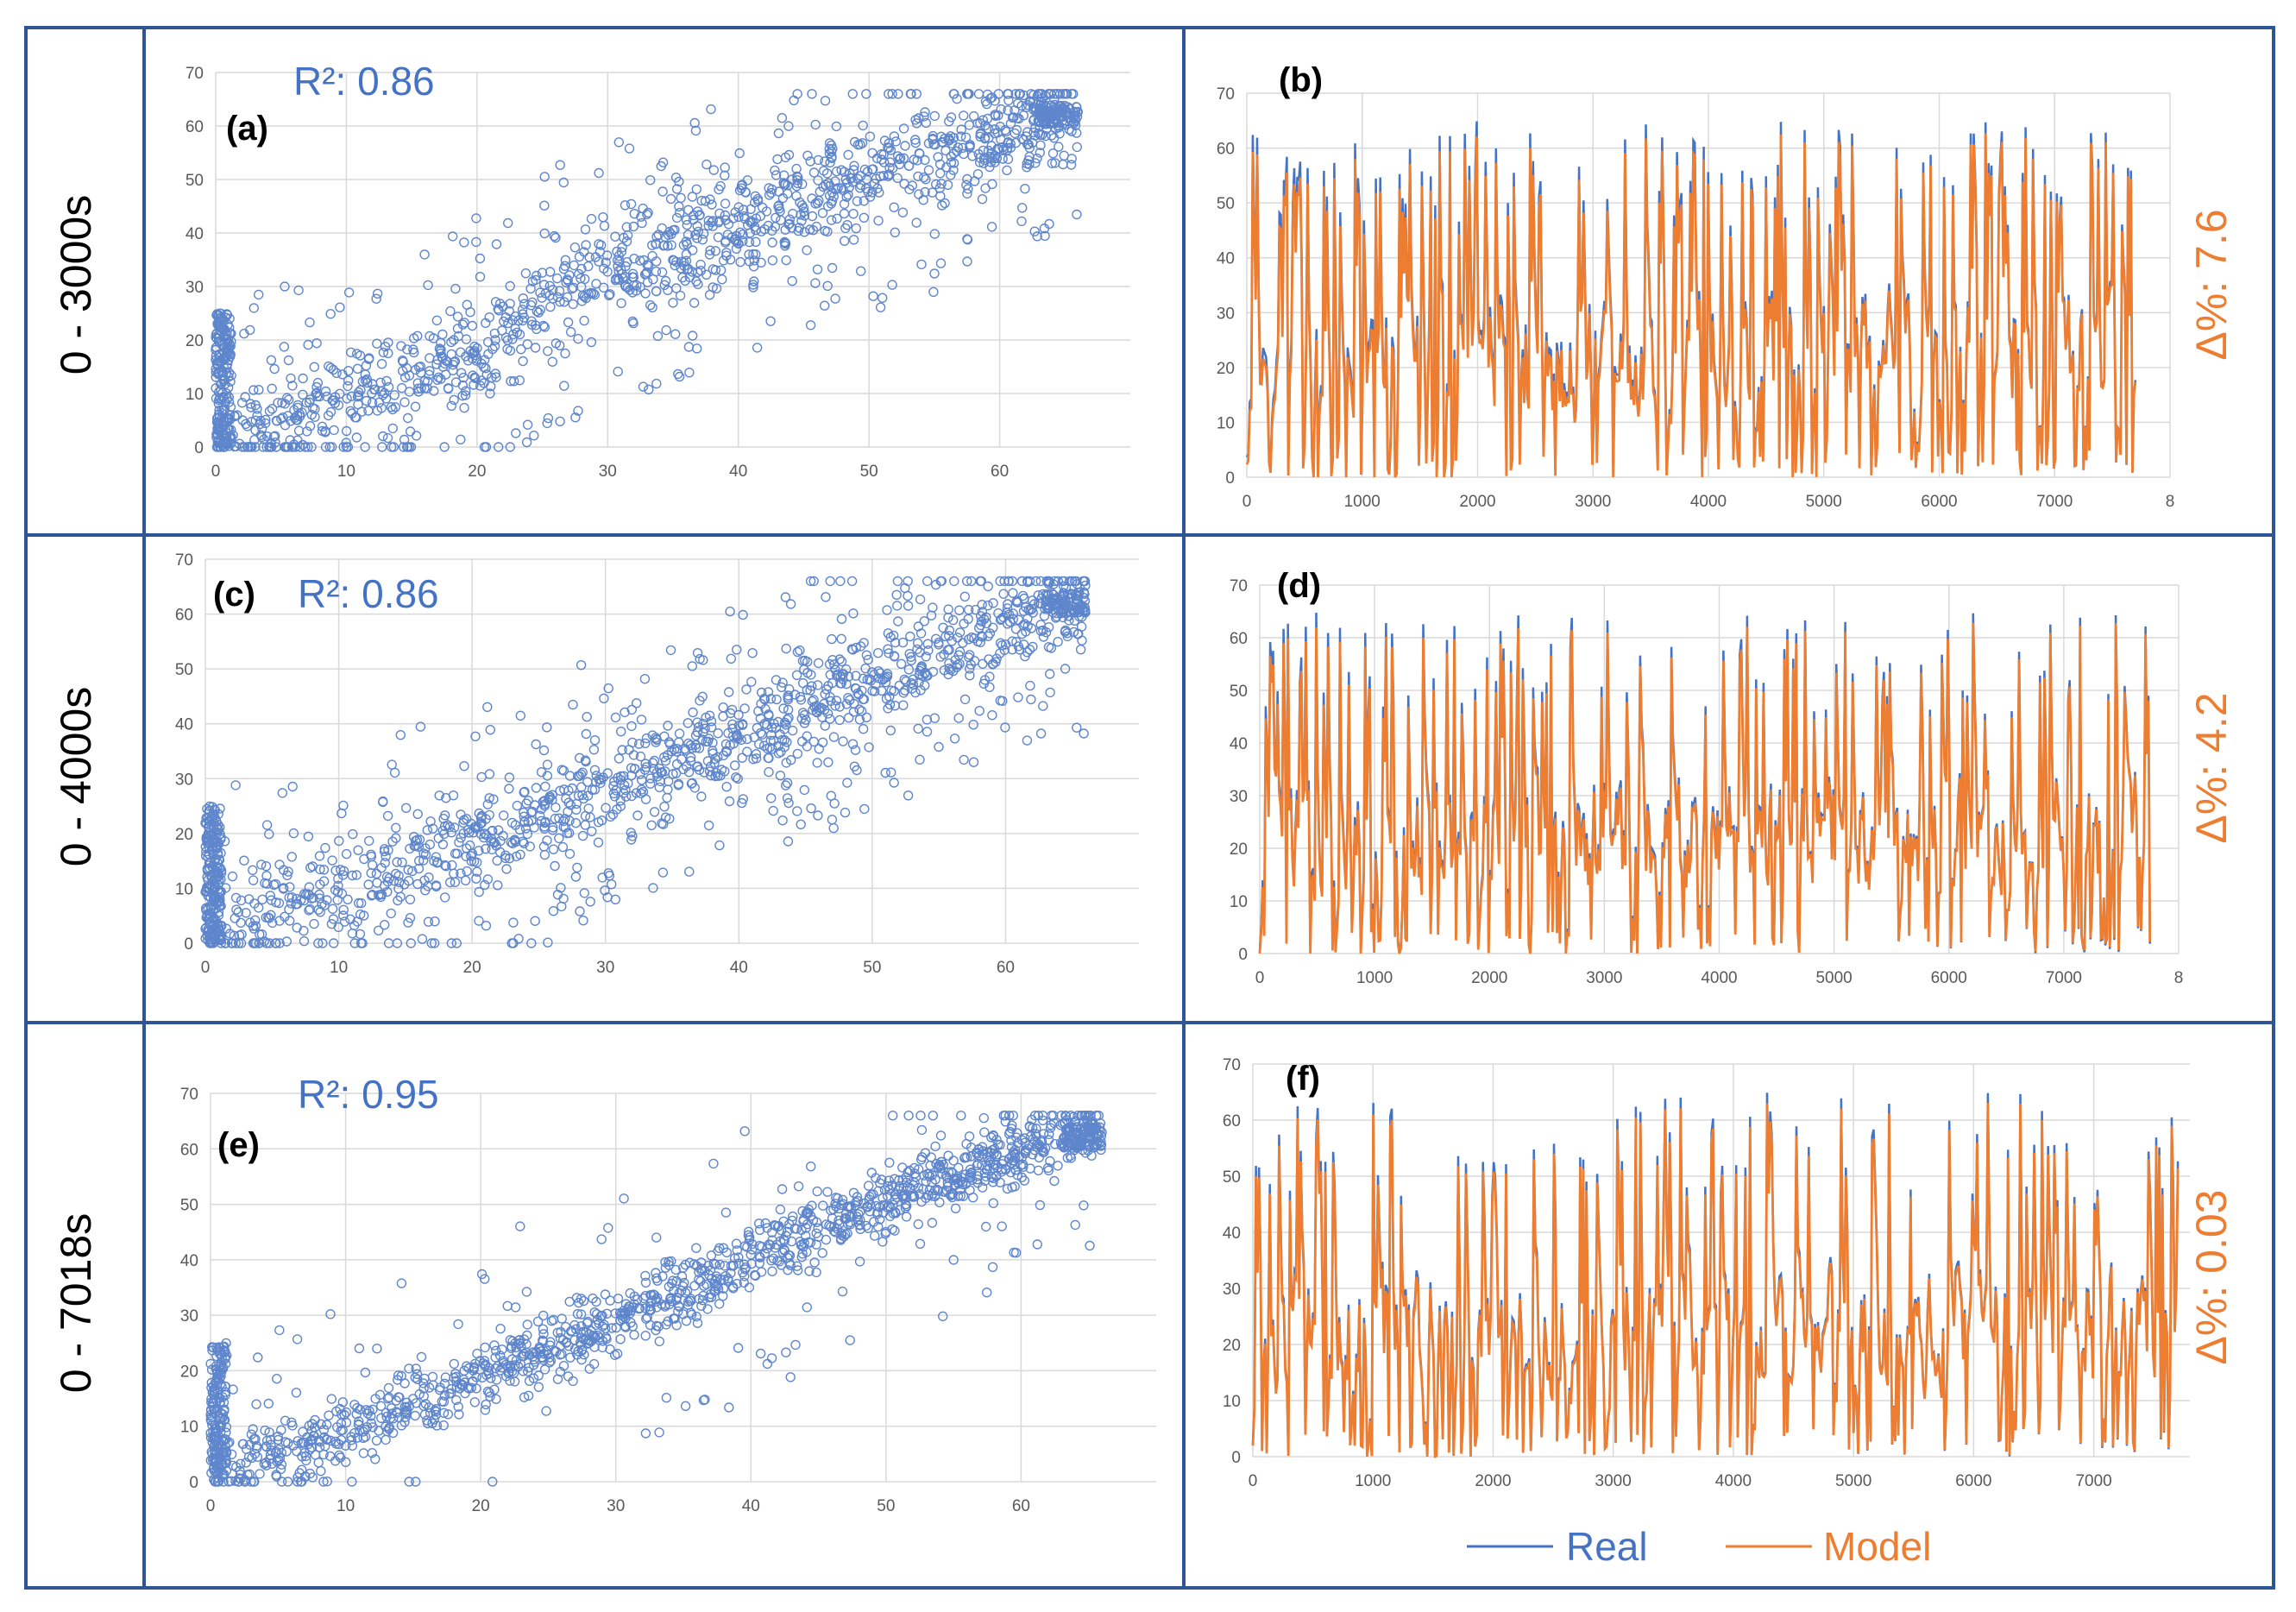  I want to click on row-label: 0 - 3000s, so click(76, 285).